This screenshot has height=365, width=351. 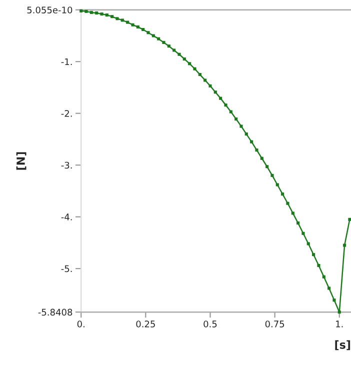 I want to click on y-tick-label: 5.055e-10, so click(x=49, y=10).